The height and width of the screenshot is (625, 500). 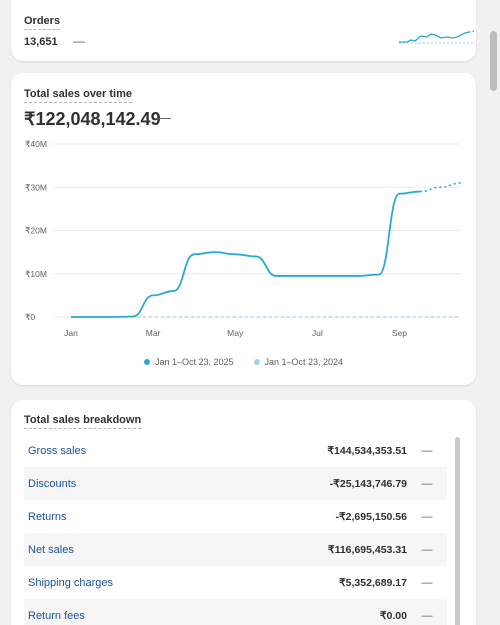 What do you see at coordinates (92, 119) in the screenshot?
I see `sales-total-value: ₹122,048,142.49` at bounding box center [92, 119].